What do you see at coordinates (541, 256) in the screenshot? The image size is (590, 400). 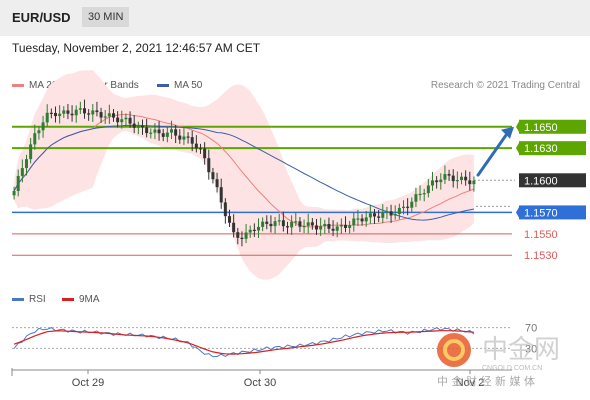 I see `level-label-1.1530: 1.1530` at bounding box center [541, 256].